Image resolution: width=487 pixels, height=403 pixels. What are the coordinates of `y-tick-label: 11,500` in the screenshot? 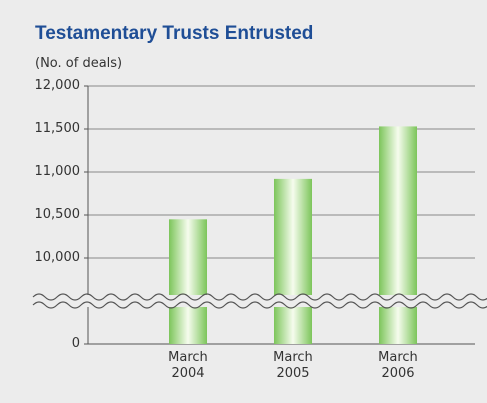 It's located at (57, 128).